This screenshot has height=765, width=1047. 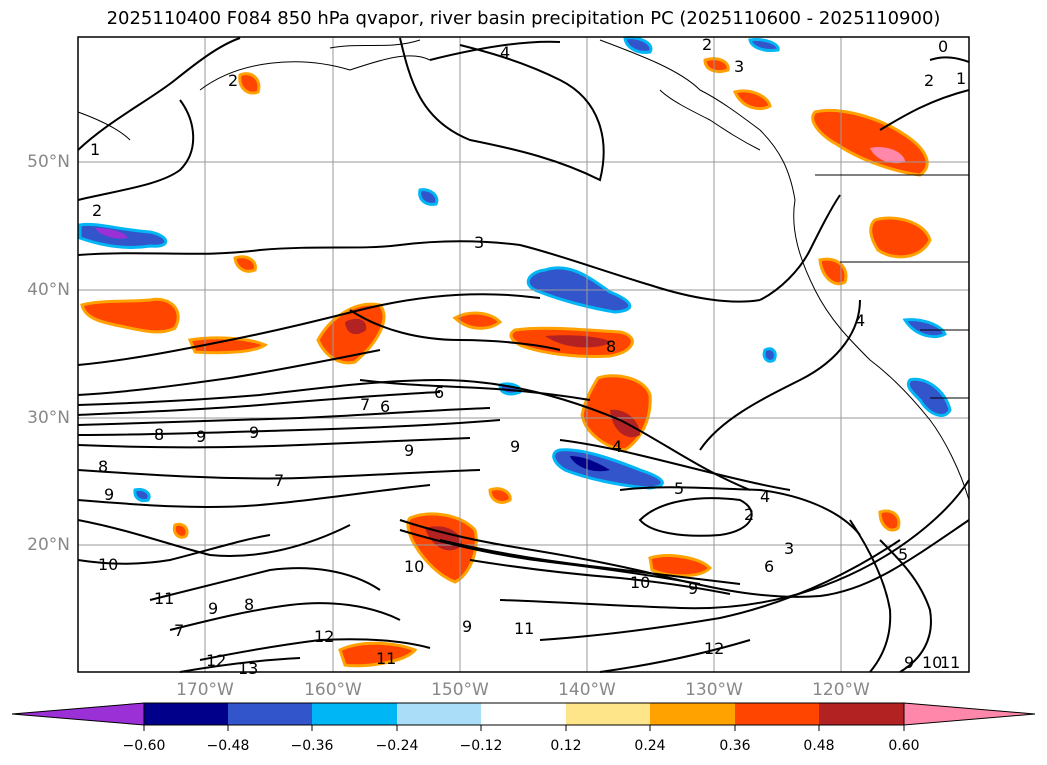 What do you see at coordinates (397, 746) in the screenshot?
I see `colorbar-tick-label: −0.24` at bounding box center [397, 746].